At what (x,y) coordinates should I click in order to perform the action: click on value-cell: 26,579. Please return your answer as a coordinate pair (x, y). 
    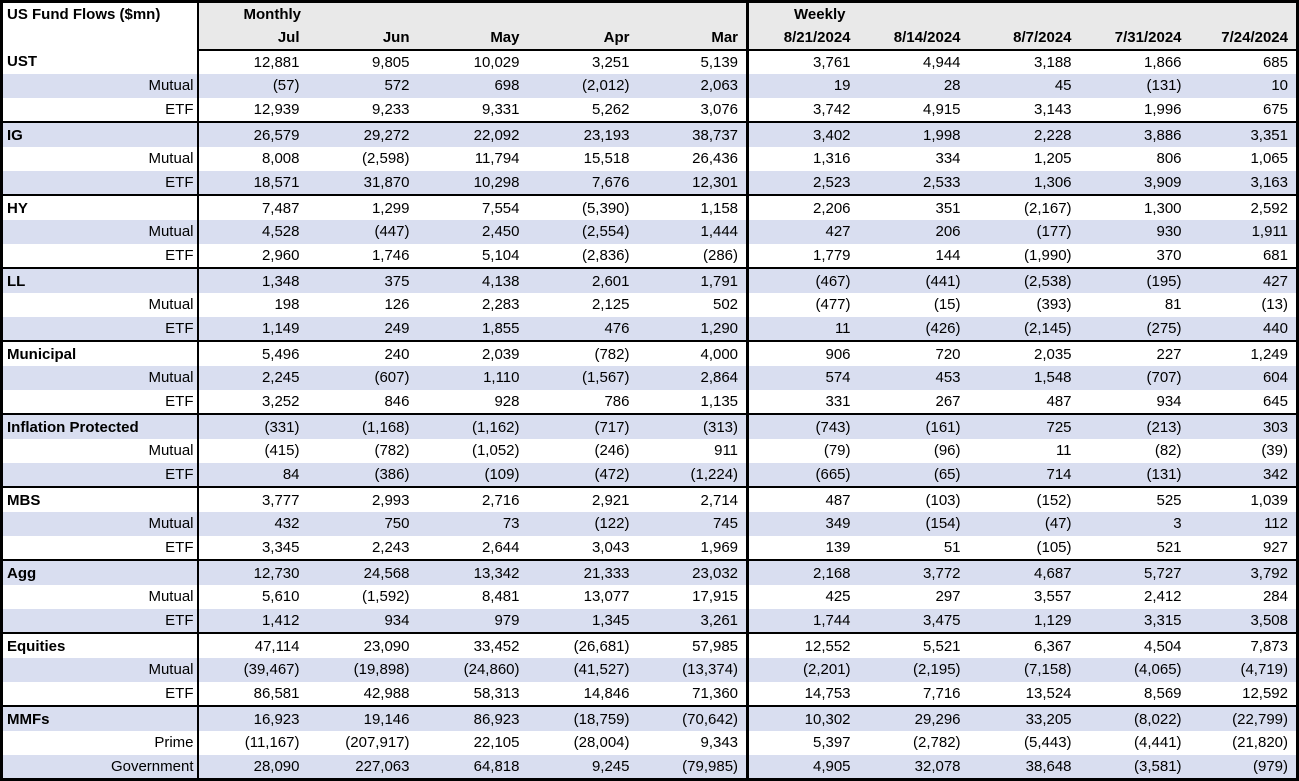
    Looking at the image, I should click on (252, 134).